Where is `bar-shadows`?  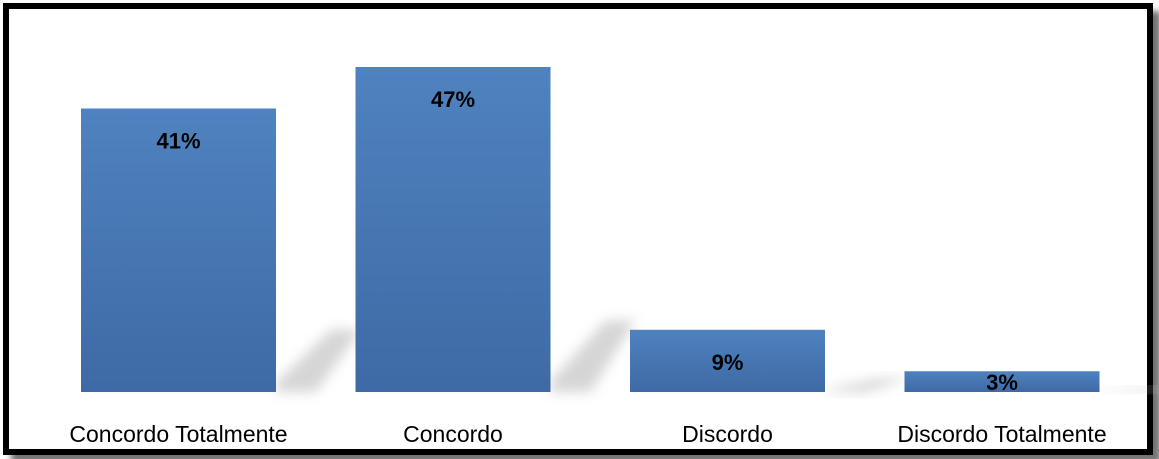
bar-shadows is located at coordinates (717, 356).